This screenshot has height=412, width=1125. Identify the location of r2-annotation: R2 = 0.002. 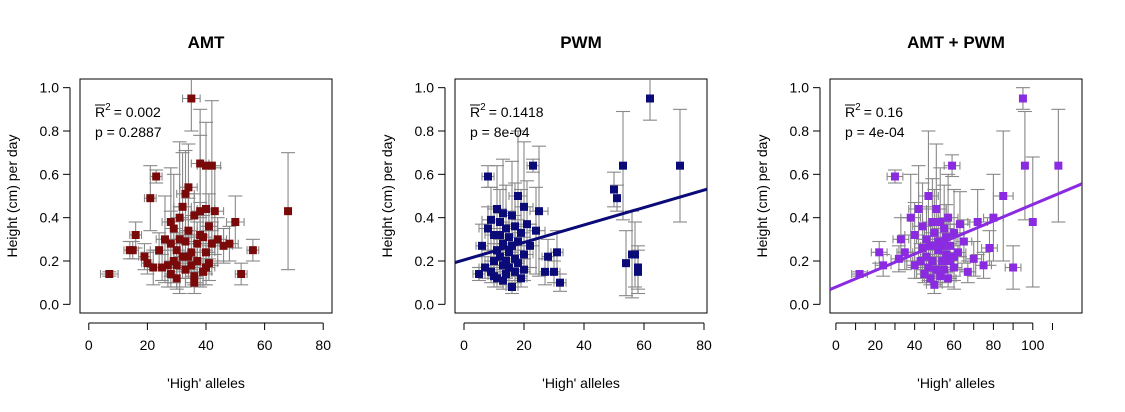
(128, 111).